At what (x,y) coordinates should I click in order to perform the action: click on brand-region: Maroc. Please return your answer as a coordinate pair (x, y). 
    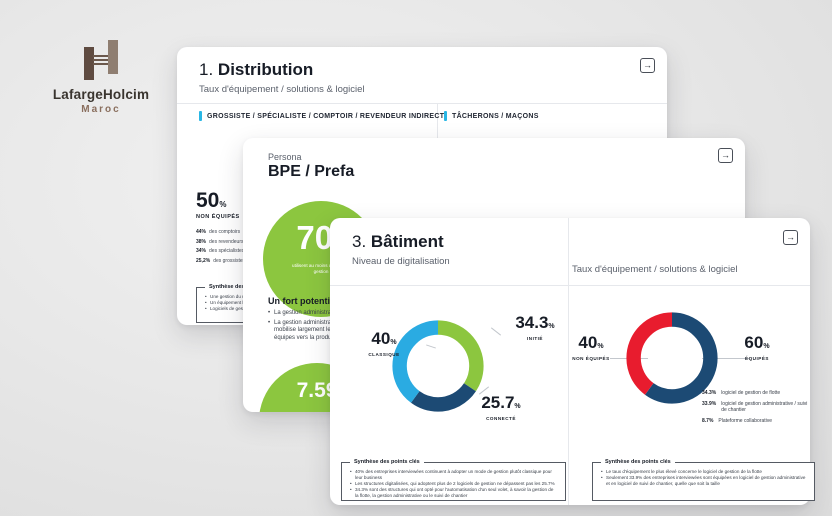
    Looking at the image, I should click on (101, 109).